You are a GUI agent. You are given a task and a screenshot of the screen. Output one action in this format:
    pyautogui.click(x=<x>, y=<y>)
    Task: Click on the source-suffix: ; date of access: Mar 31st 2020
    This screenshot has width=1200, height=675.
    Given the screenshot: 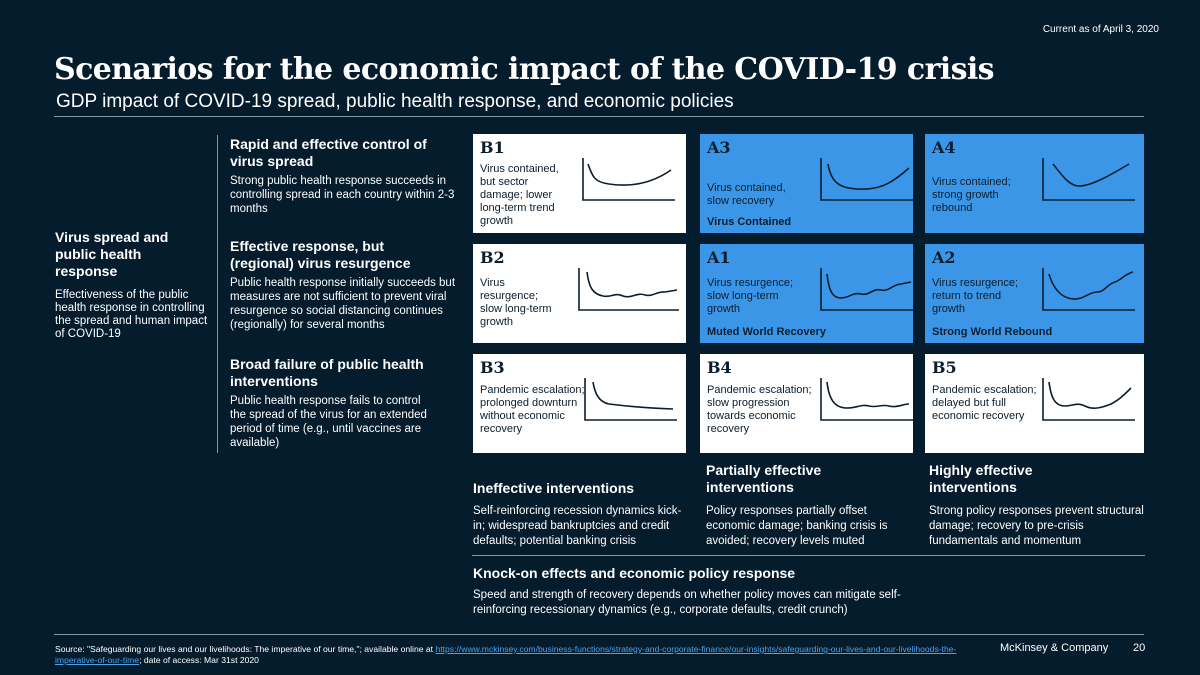 What is the action you would take?
    pyautogui.click(x=199, y=660)
    